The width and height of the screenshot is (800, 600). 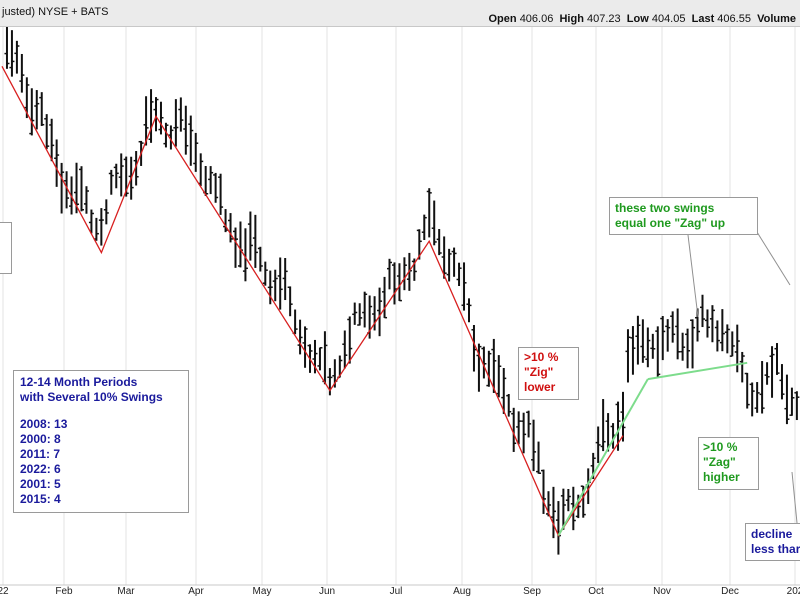 I want to click on x-tick-label: Sep, so click(x=532, y=591).